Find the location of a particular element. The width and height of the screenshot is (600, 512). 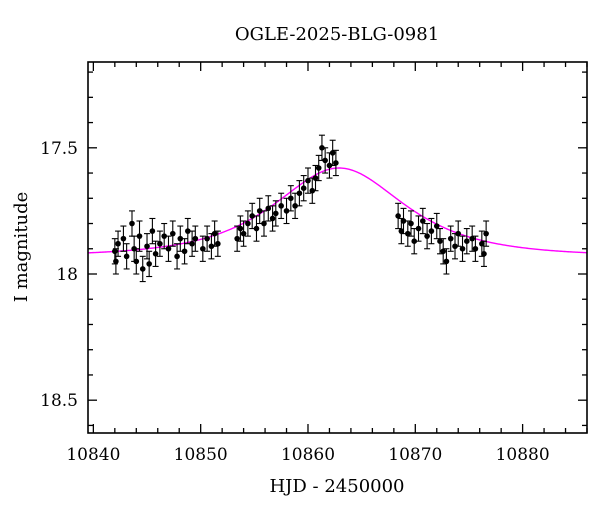

chart-title: OGLE-2025-BLG-0981 is located at coordinates (337, 34).